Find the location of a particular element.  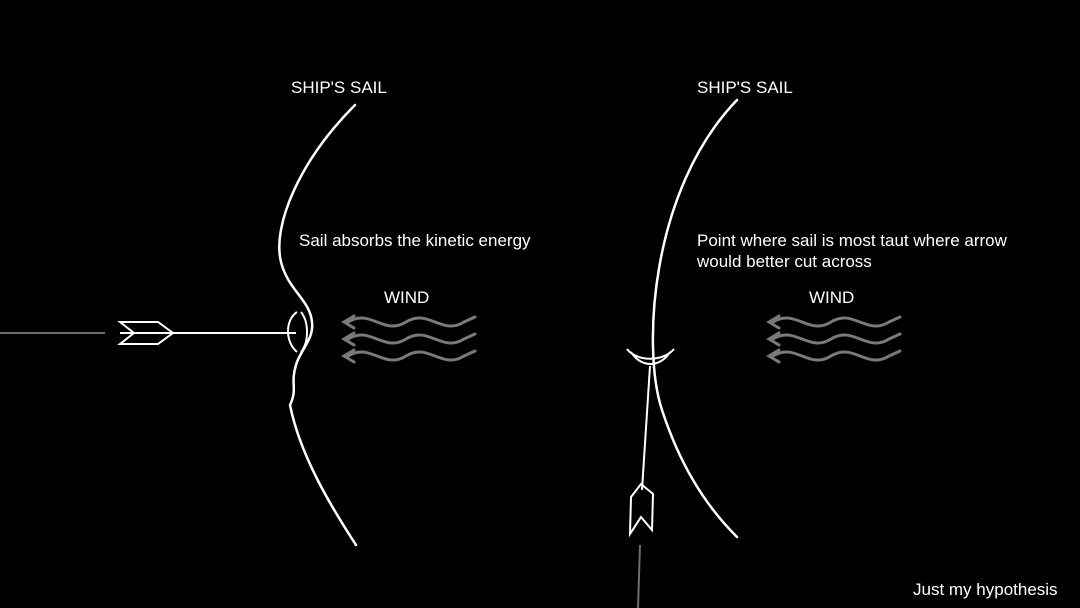

right-sail-label: SHIP'S SAIL is located at coordinates (745, 87).